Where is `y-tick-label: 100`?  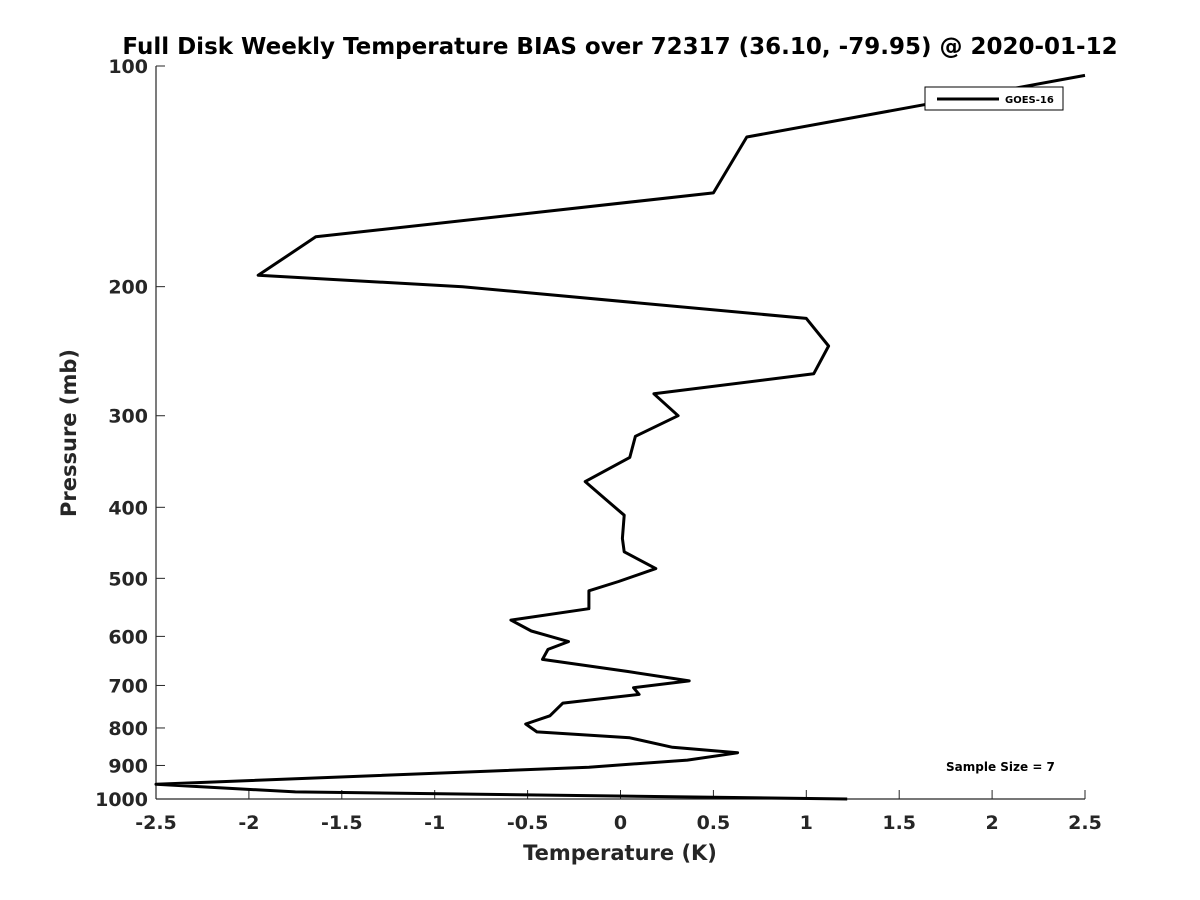
y-tick-label: 100 is located at coordinates (128, 67).